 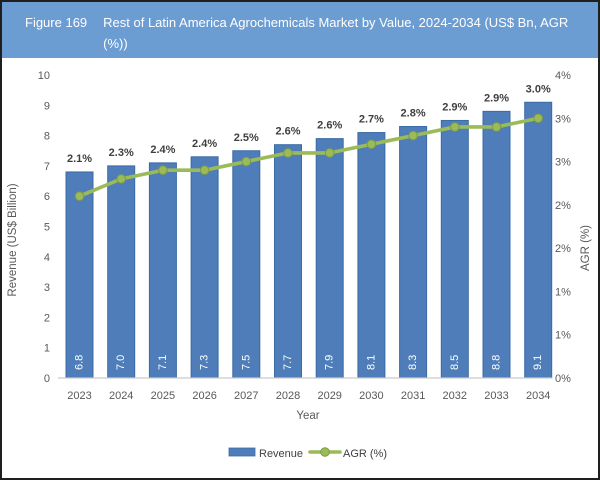 I want to click on bar-value-label: 9.1, so click(x=538, y=362).